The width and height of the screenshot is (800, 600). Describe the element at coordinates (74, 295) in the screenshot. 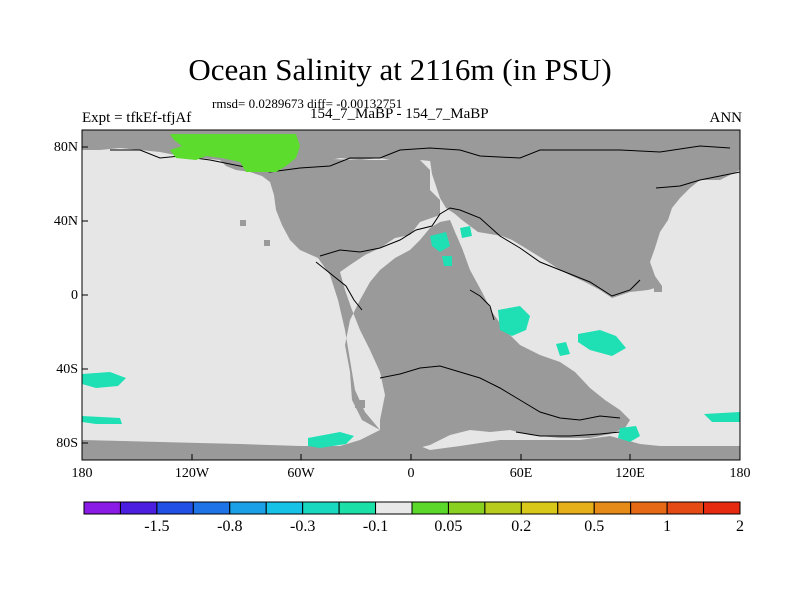

I see `lat-label-0: 0` at that location.